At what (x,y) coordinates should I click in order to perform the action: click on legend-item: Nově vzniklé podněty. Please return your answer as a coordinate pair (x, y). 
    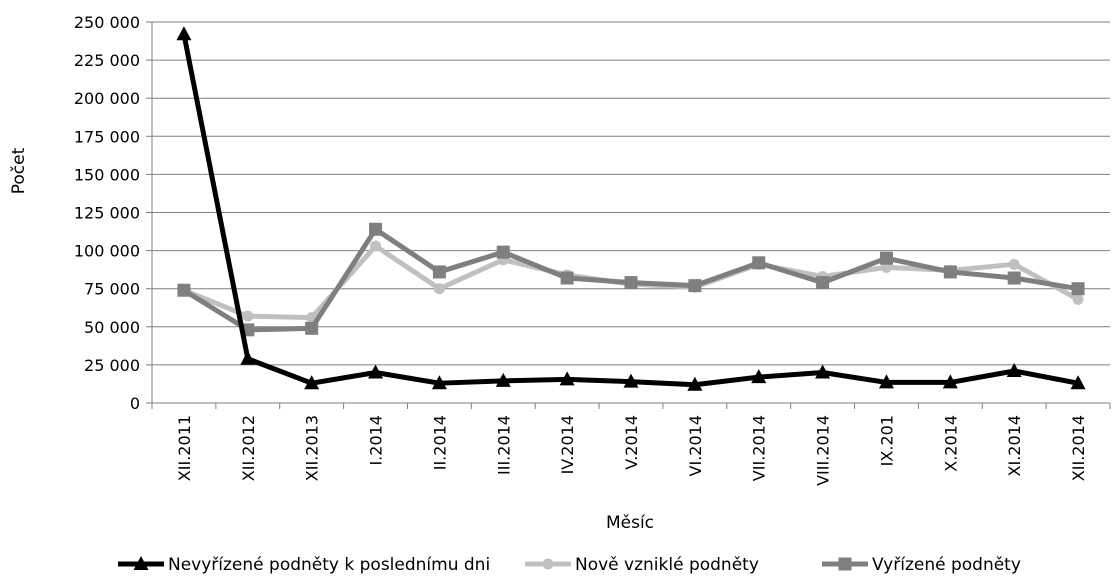
    Looking at the image, I should click on (642, 565).